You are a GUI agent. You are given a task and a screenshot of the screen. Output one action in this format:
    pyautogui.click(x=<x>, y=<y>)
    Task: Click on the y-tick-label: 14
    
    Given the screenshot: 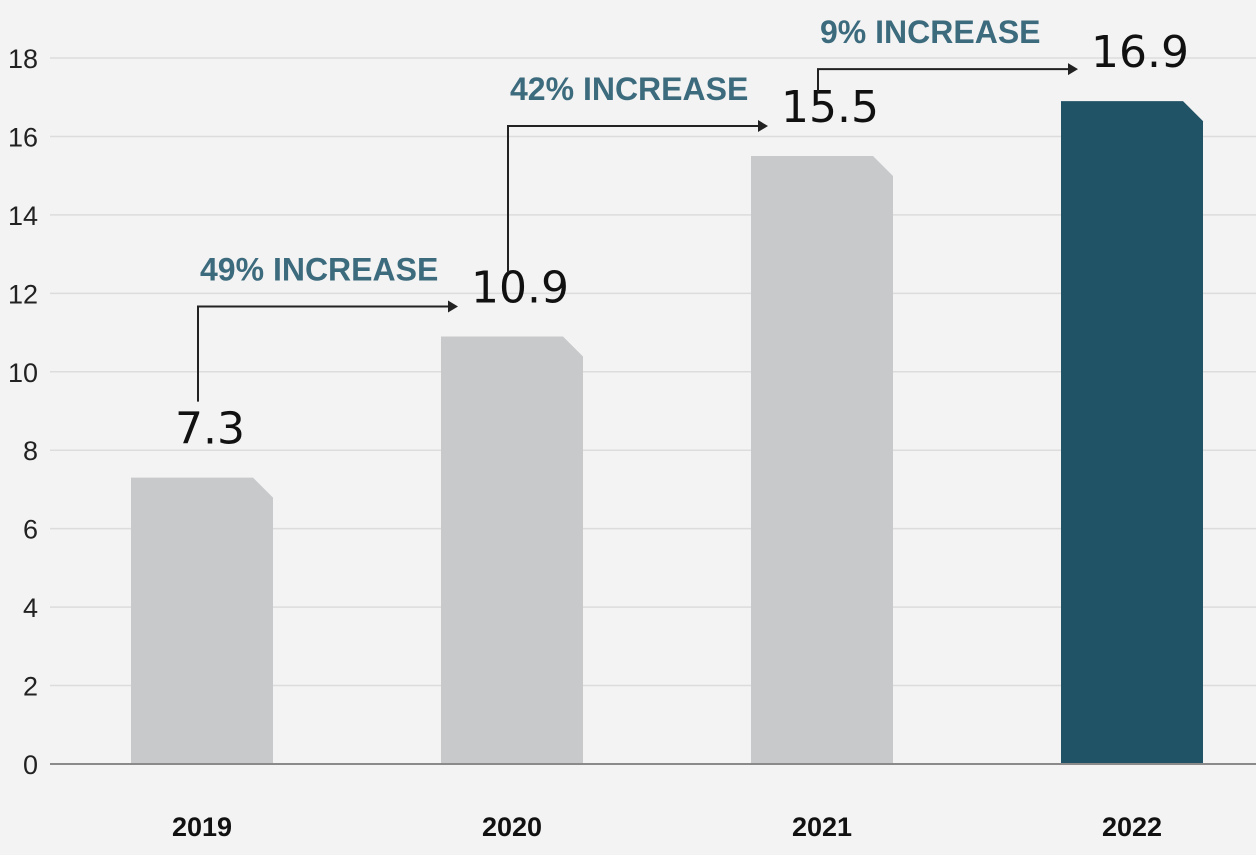 What is the action you would take?
    pyautogui.click(x=23, y=216)
    